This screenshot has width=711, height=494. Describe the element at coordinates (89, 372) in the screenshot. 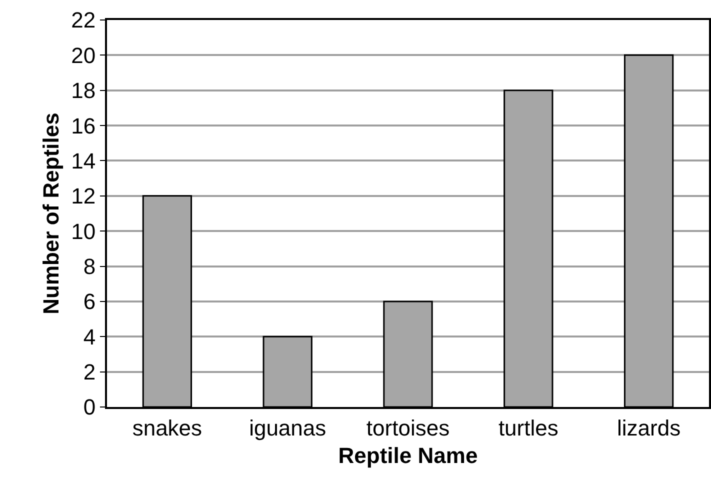

I see `y-tick-label: 2` at that location.